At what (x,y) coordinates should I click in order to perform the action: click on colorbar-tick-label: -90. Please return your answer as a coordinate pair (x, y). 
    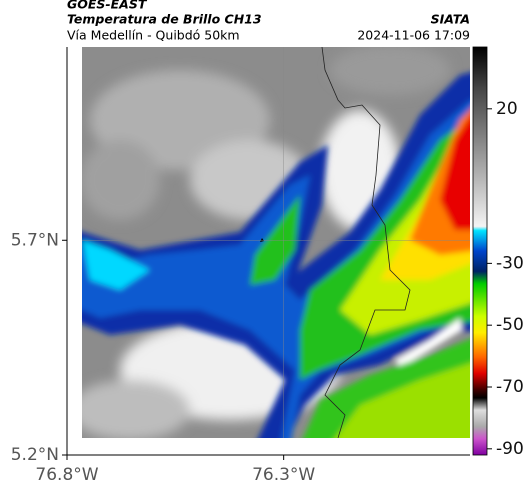
    Looking at the image, I should click on (510, 449).